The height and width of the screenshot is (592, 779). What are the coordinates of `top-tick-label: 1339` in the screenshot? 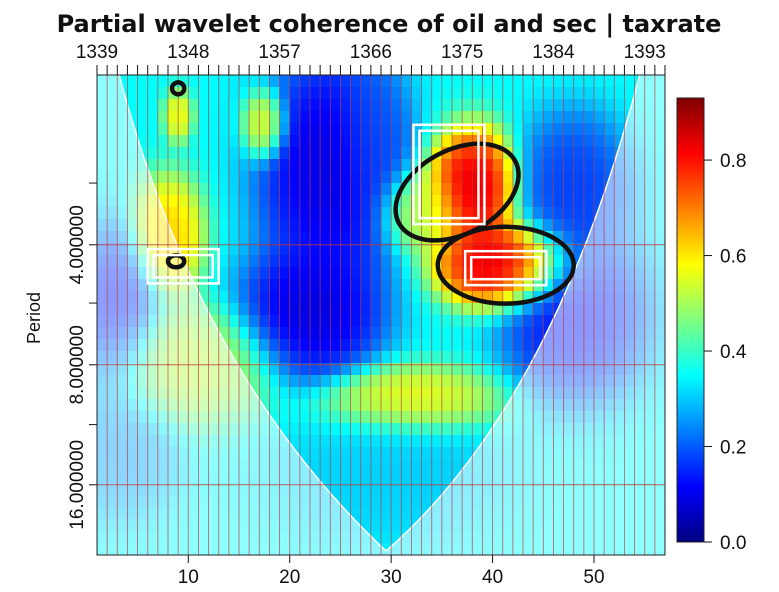 It's located at (97, 52).